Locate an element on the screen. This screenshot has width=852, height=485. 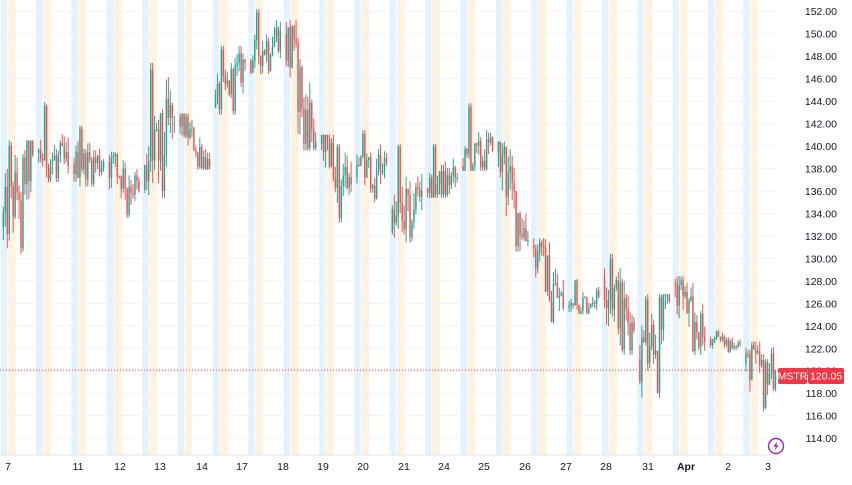
x-axis: 7 11 12 13 14 17 18 19 20 21 24 25 26 27 28 31 Apr 2 3 is located at coordinates (388, 467).